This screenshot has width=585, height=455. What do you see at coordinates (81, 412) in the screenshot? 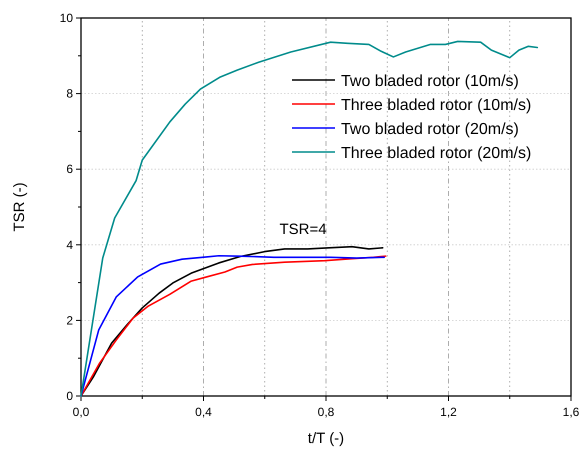
I see `x-tick-label: 0,0` at bounding box center [81, 412].